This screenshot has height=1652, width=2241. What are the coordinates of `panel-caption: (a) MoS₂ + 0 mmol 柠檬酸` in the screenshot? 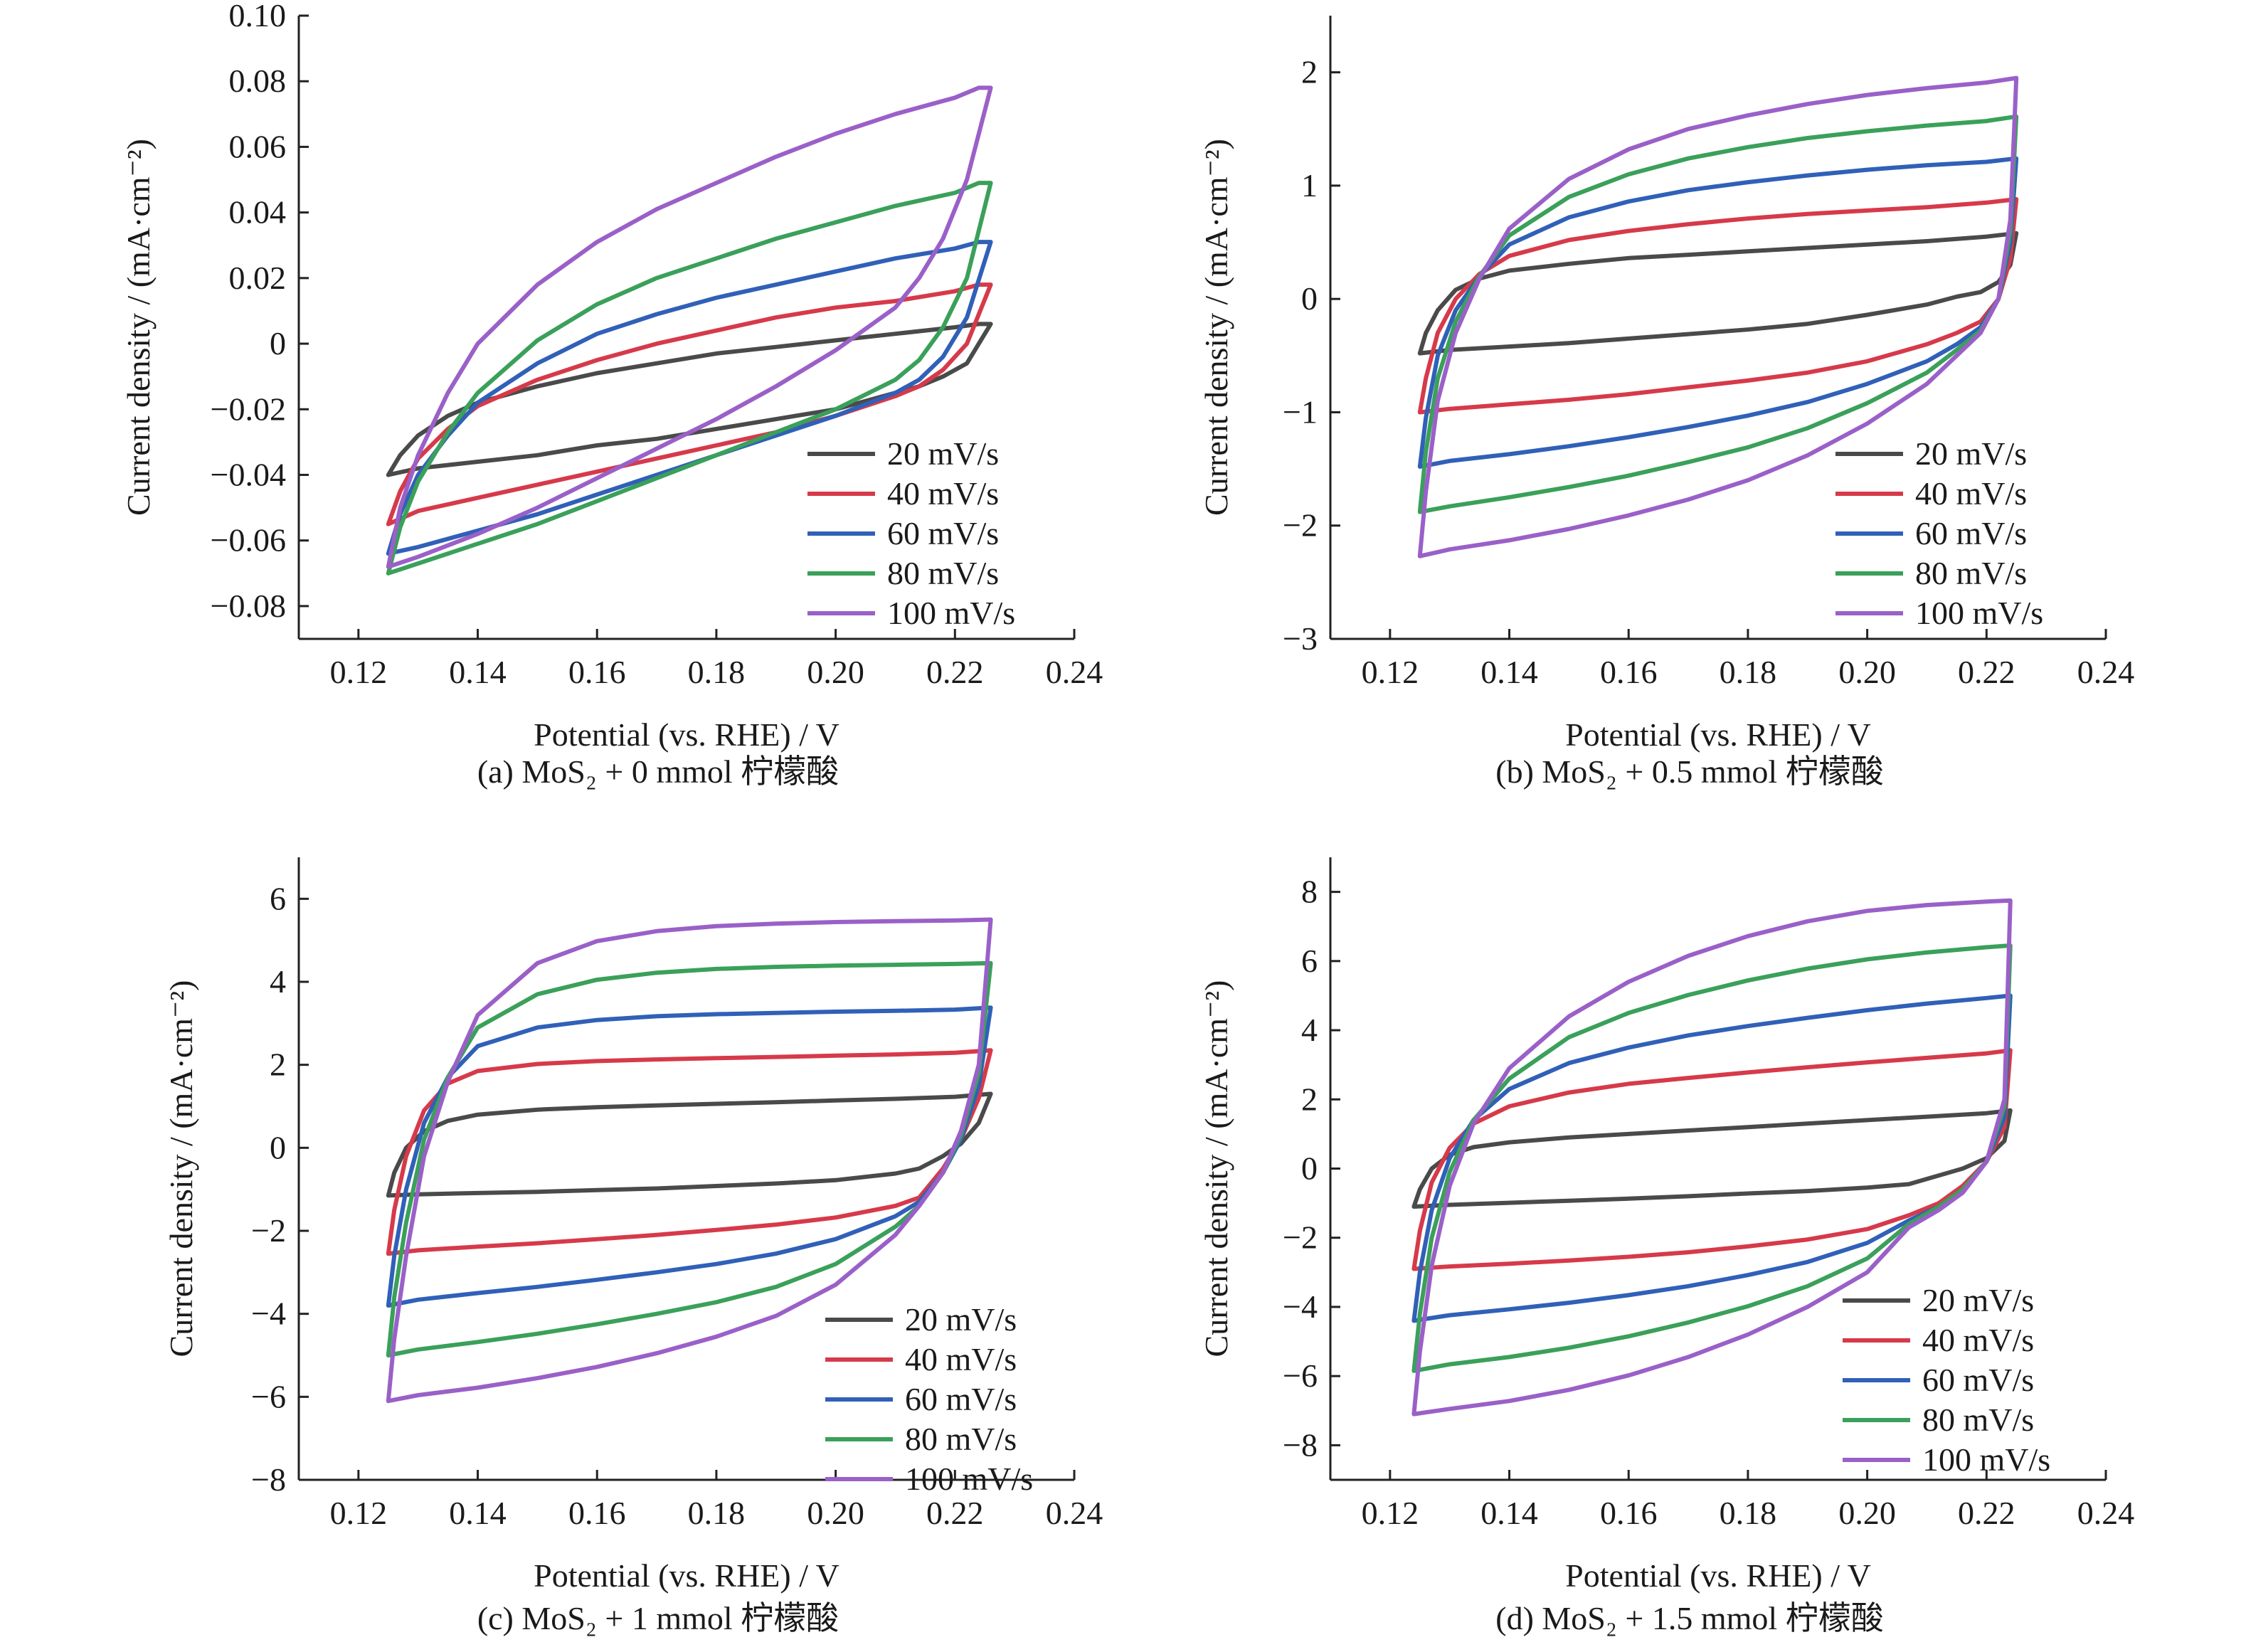 It's located at (658, 771).